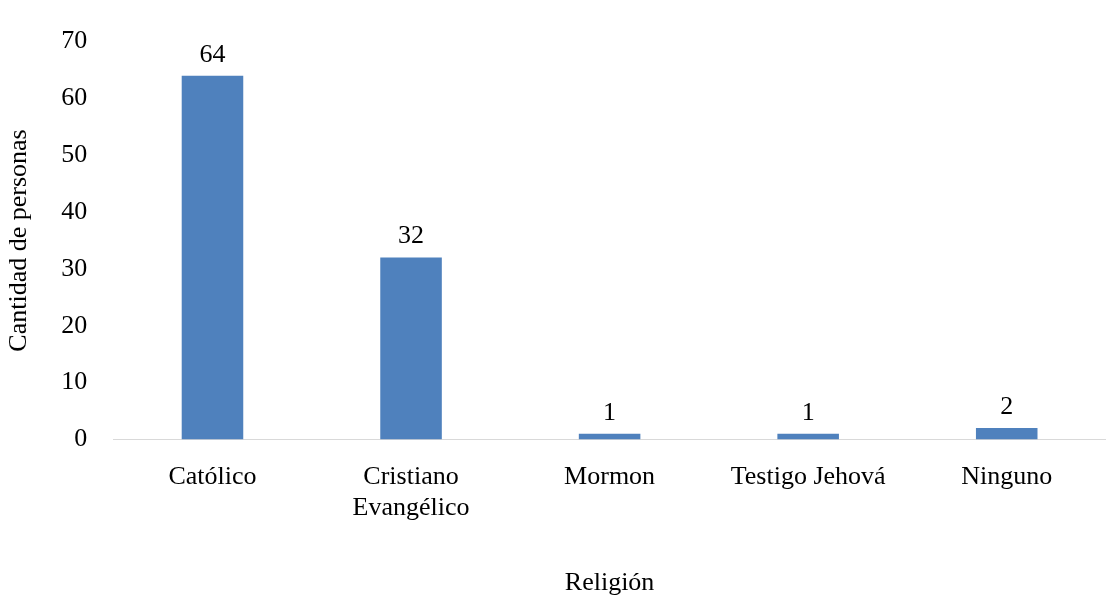 The width and height of the screenshot is (1106, 603). What do you see at coordinates (74, 154) in the screenshot?
I see `y-tick-label: 50` at bounding box center [74, 154].